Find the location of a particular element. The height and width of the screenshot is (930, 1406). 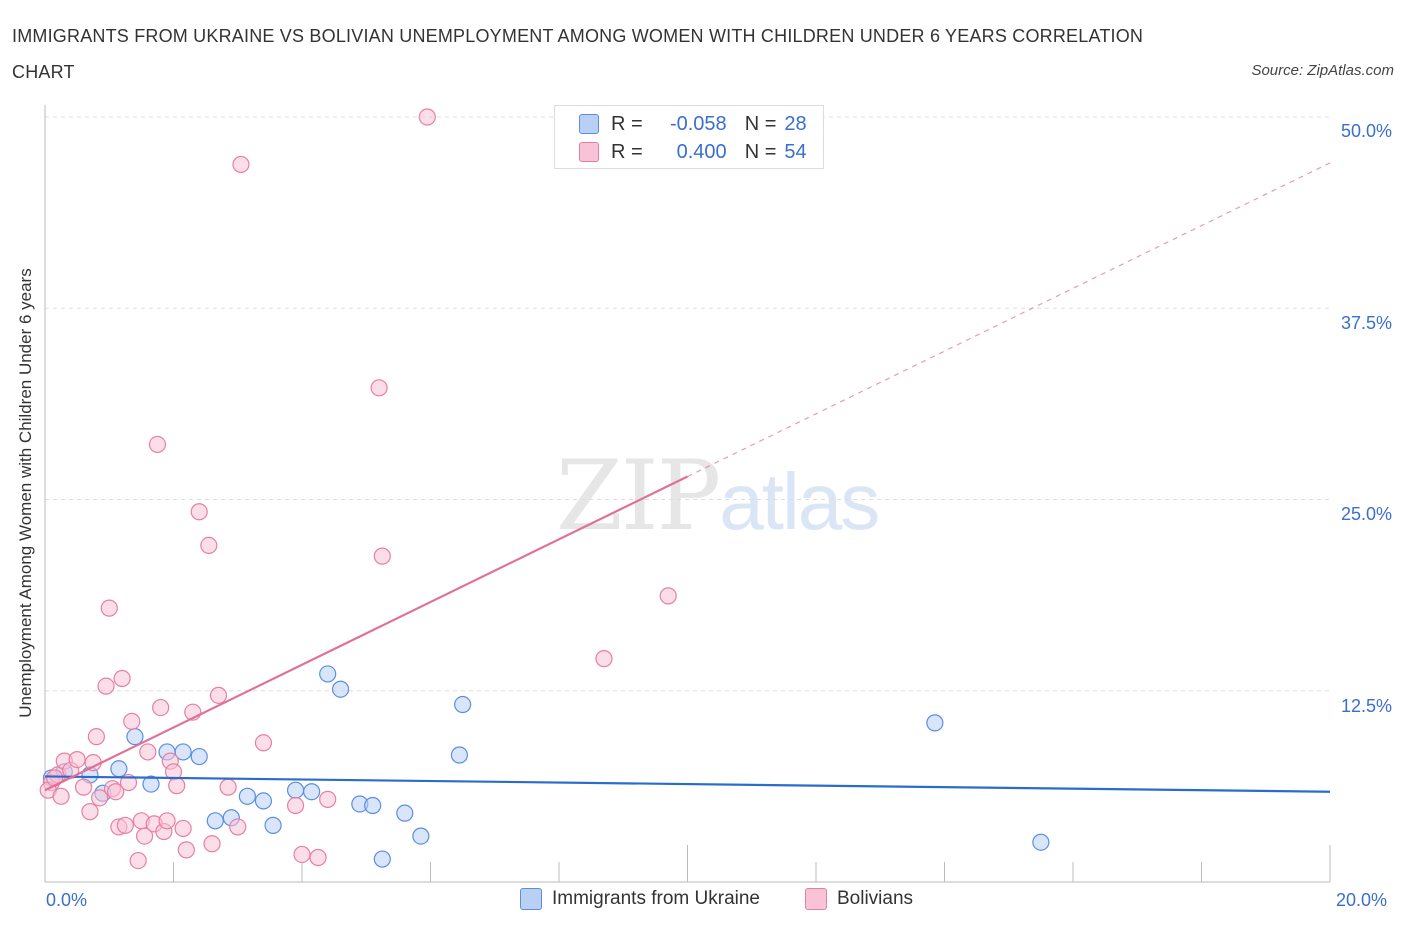

y-tick-label: 50.0% is located at coordinates (1366, 131).